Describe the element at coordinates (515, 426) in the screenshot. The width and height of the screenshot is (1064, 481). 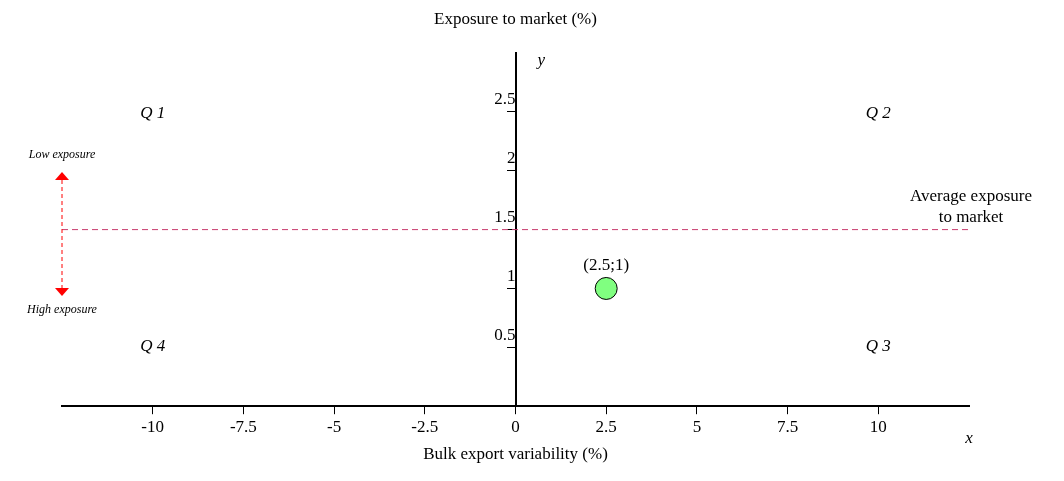
I see `x-tick-label: 0` at that location.